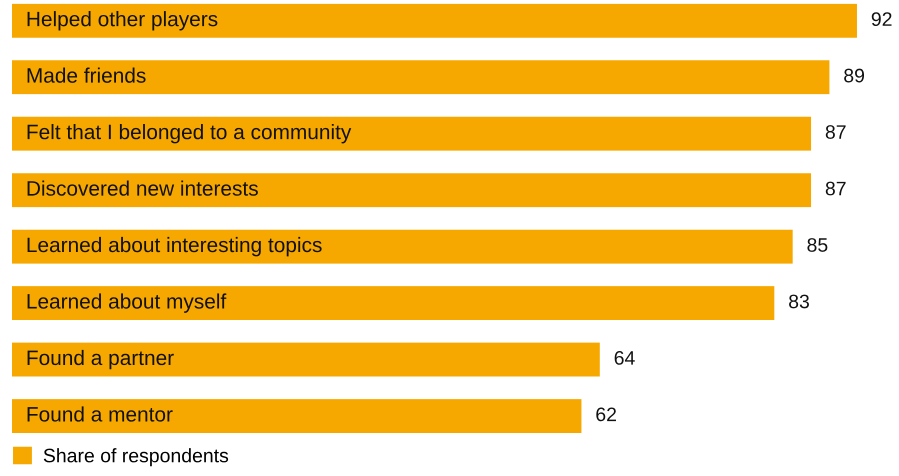 The width and height of the screenshot is (899, 476). I want to click on legend-label: Share of respondents, so click(136, 457).